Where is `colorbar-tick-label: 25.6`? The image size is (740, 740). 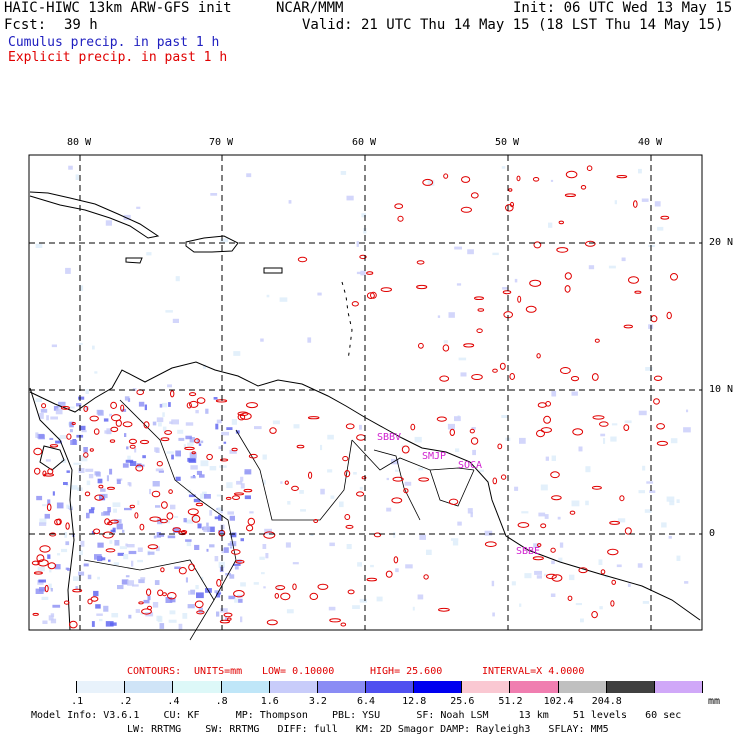 colorbar-tick-label: 25.6 is located at coordinates (462, 701).